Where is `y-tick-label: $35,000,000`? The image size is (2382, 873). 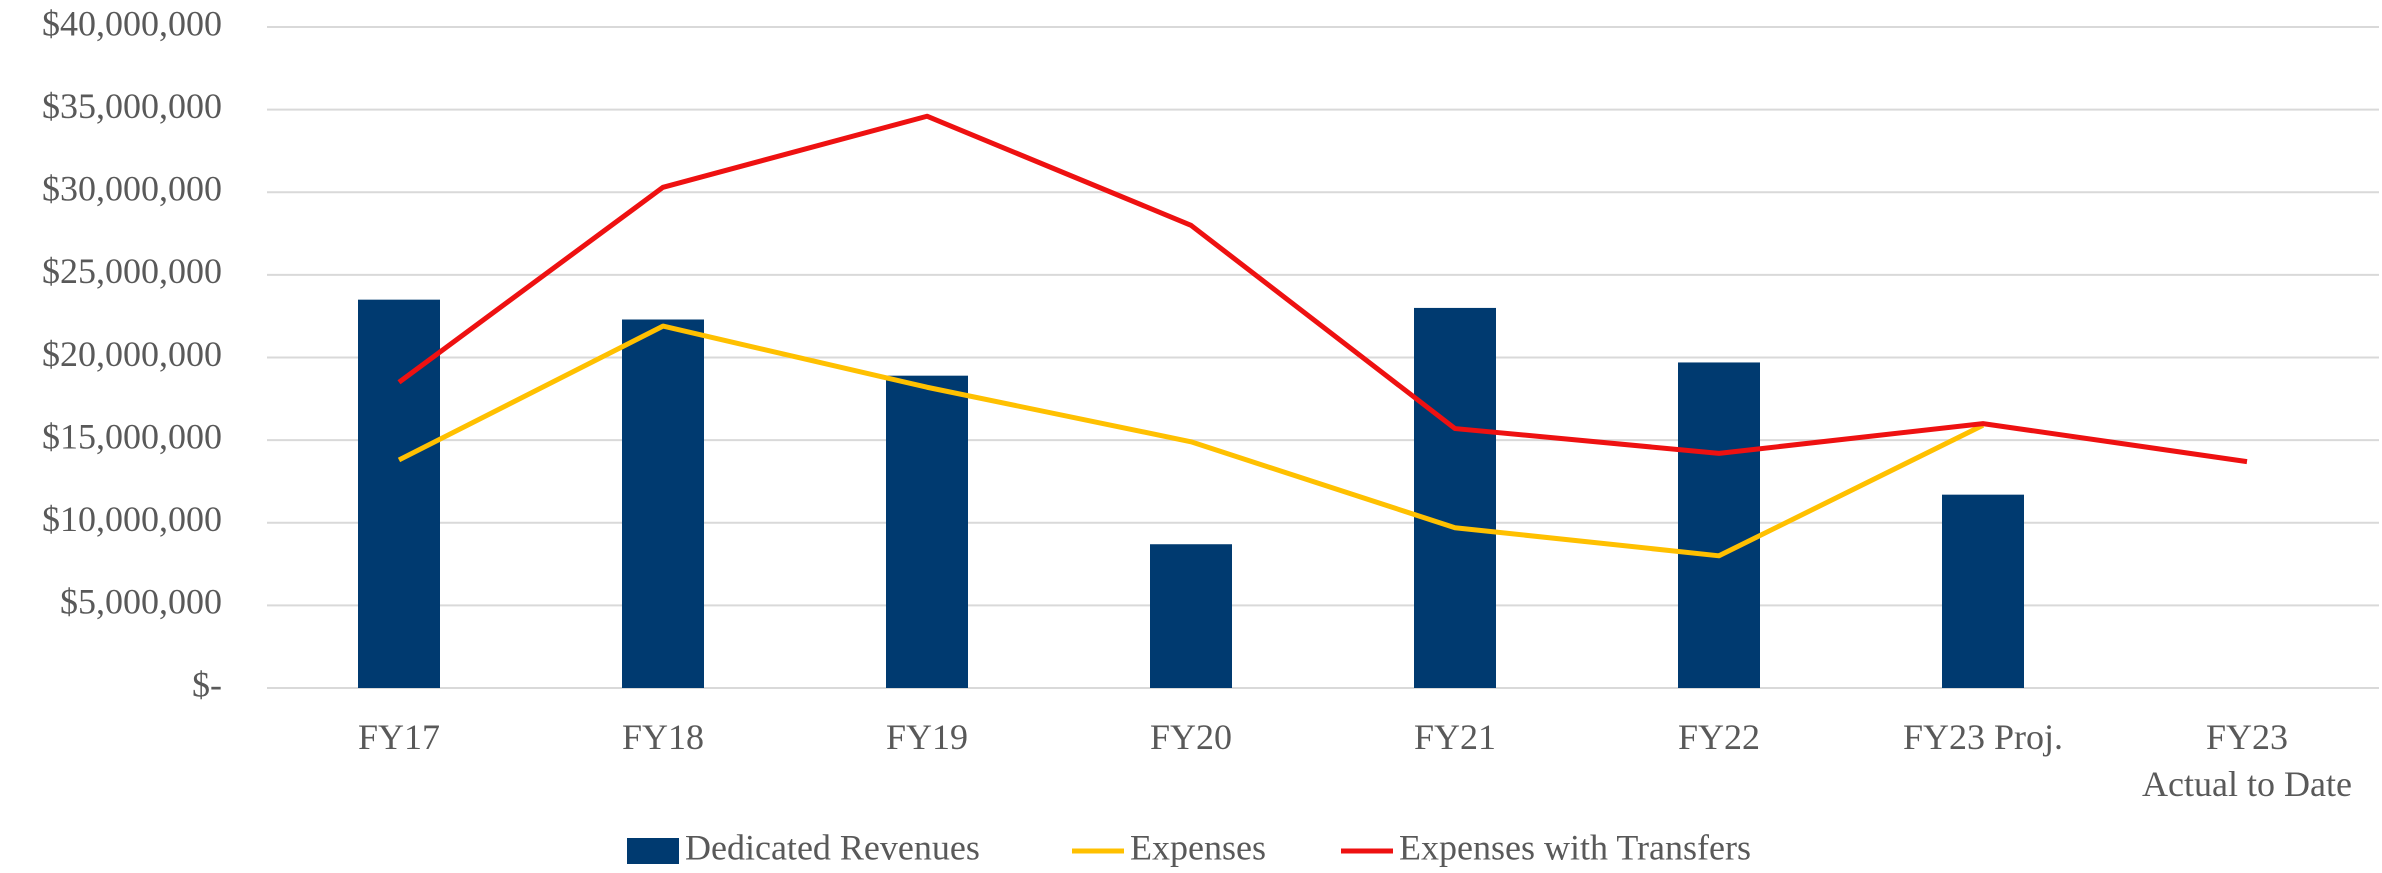
y-tick-label: $35,000,000 is located at coordinates (132, 106).